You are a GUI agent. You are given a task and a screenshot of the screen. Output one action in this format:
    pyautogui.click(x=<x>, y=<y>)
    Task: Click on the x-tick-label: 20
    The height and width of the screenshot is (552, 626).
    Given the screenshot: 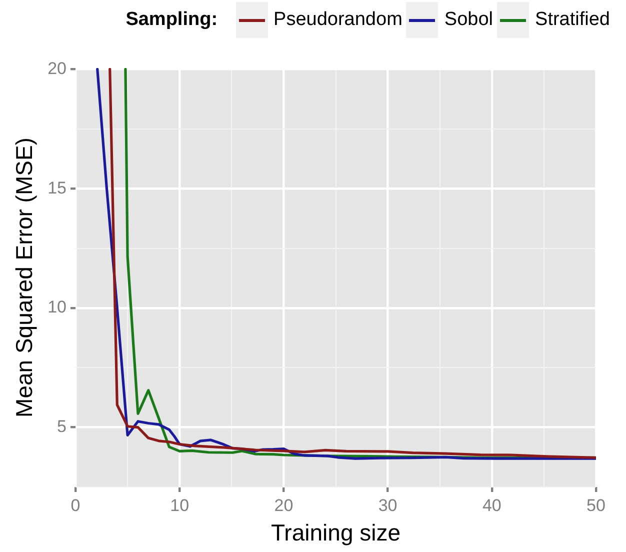 What is the action you would take?
    pyautogui.click(x=284, y=505)
    